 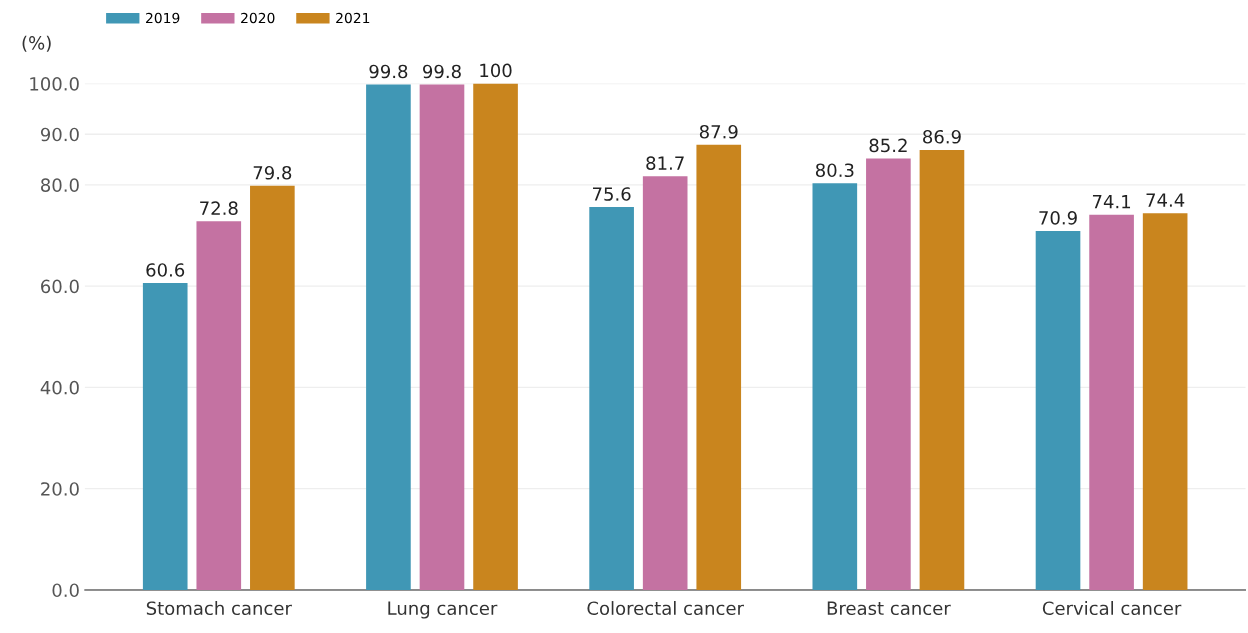 I want to click on data-label: 74.1, so click(x=1111, y=202).